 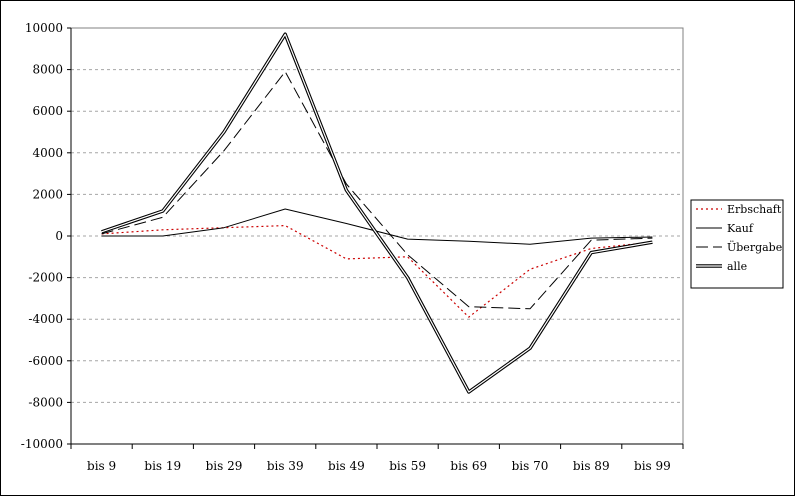 What do you see at coordinates (45, 278) in the screenshot?
I see `y-tick-label: -2000` at bounding box center [45, 278].